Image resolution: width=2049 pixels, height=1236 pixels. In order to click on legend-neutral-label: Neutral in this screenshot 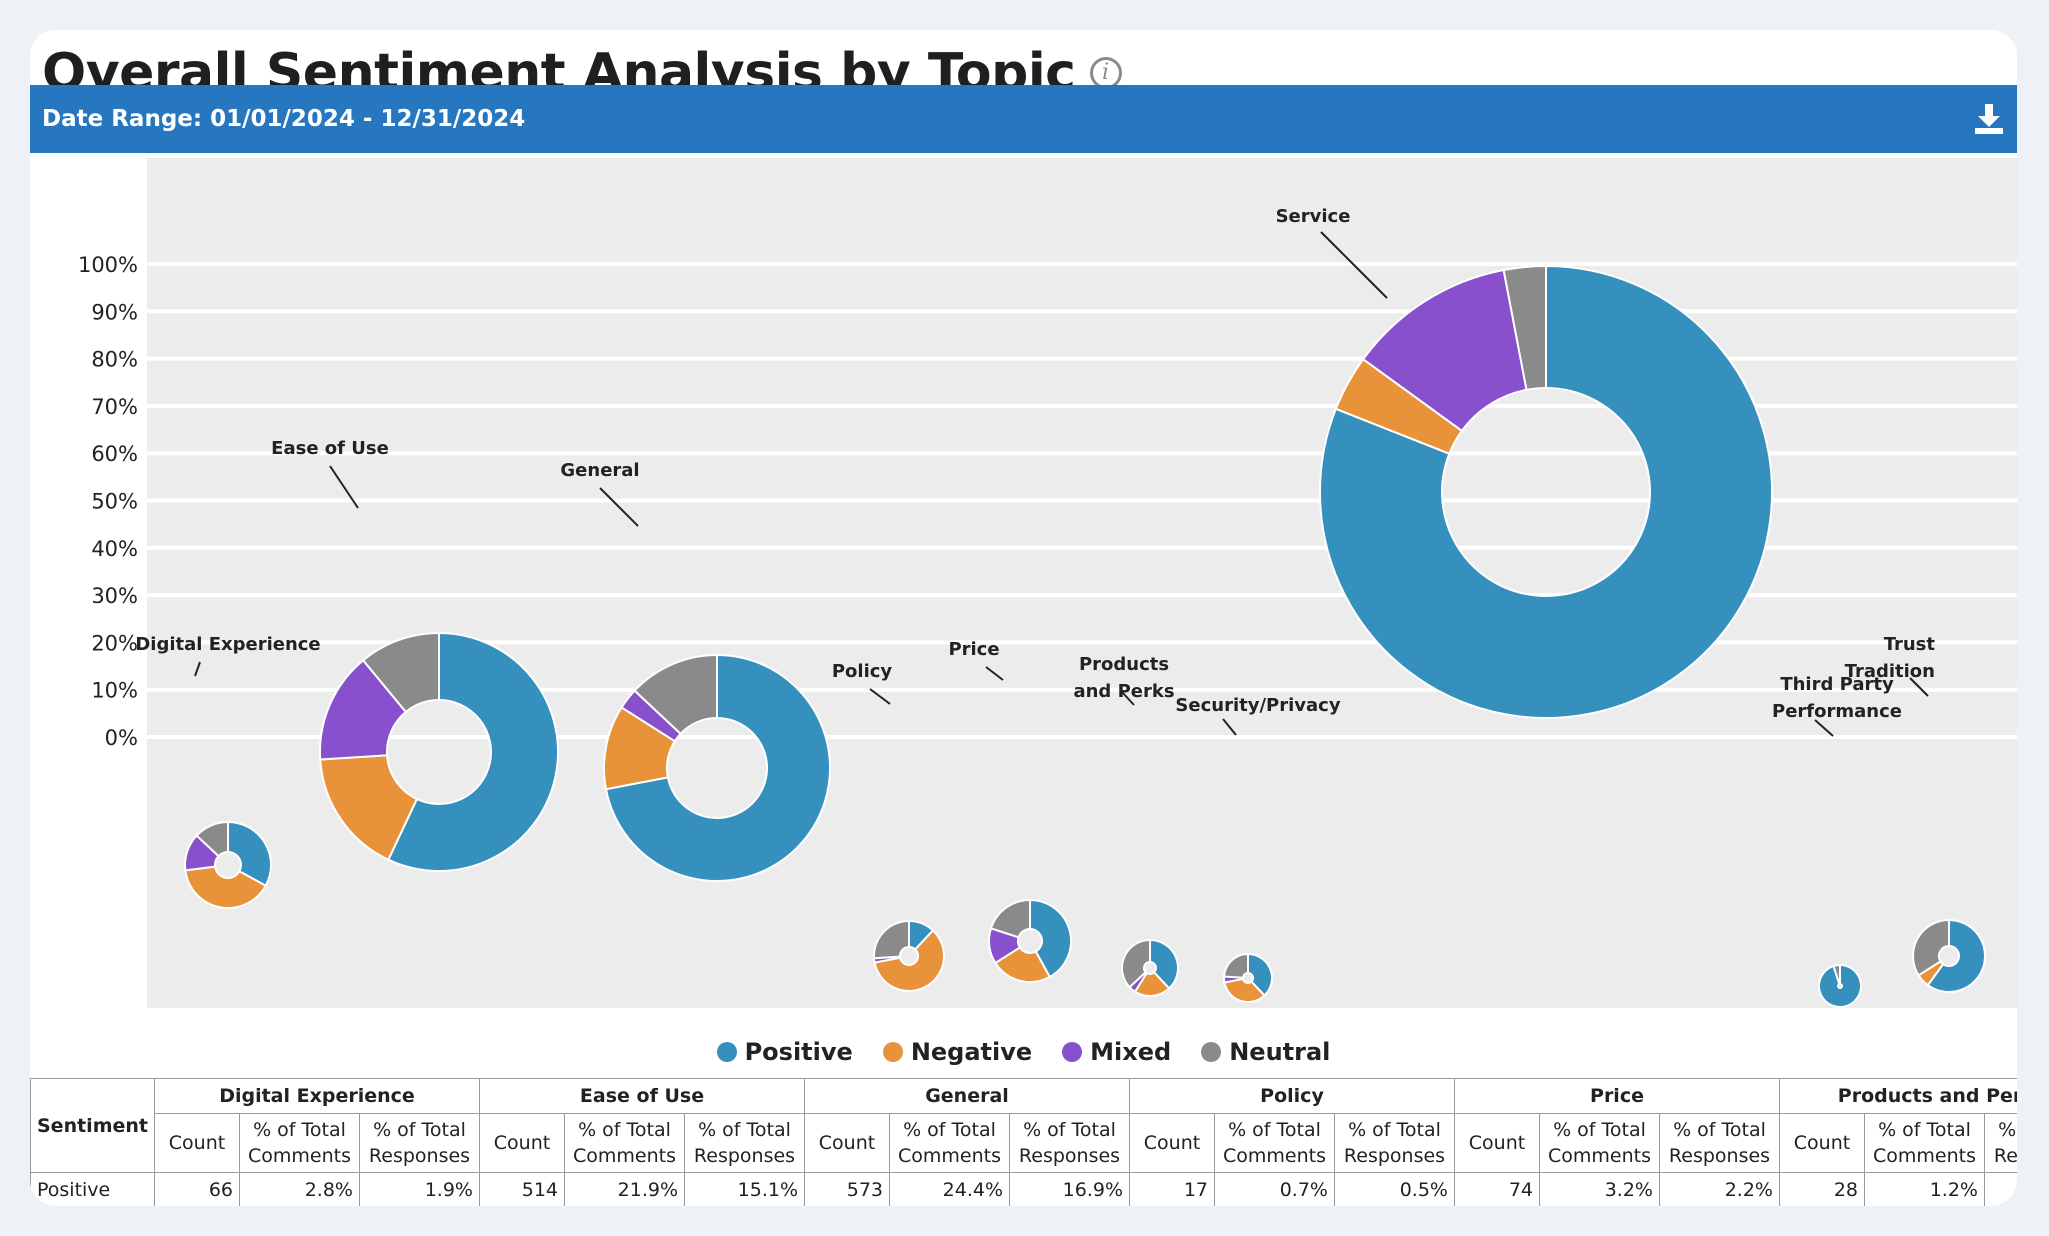, I will do `click(1280, 1052)`.